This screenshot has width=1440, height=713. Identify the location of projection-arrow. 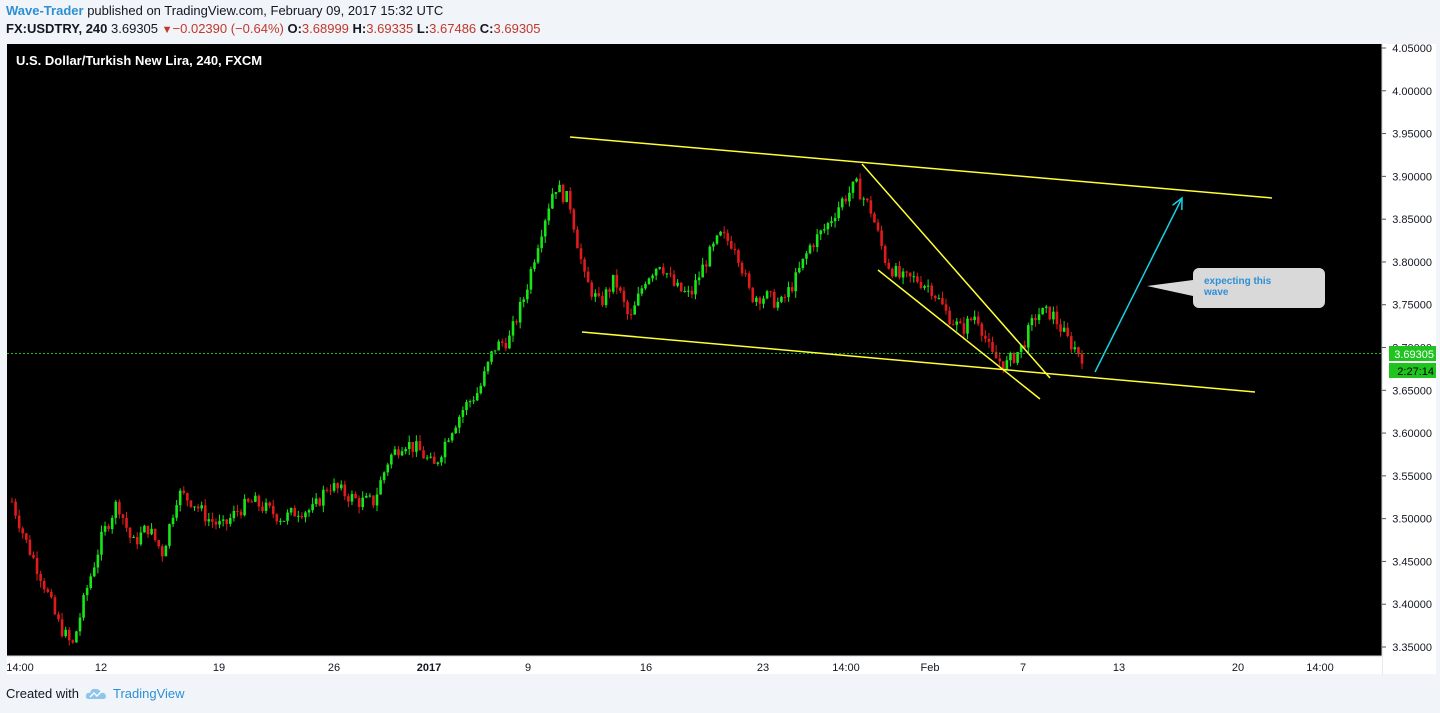
(1138, 285).